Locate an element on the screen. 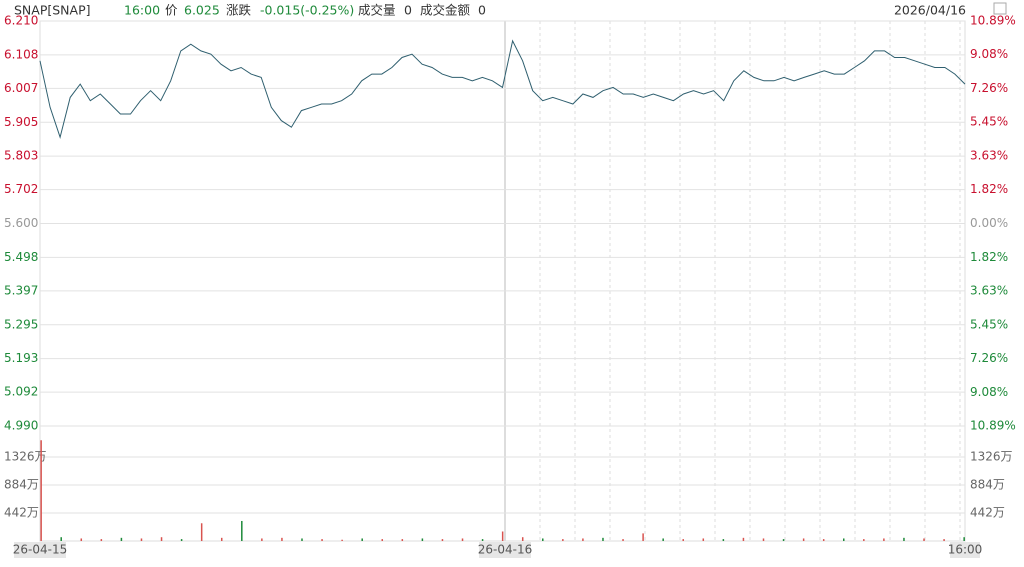 The height and width of the screenshot is (567, 1024). date: 2026/04/16 is located at coordinates (930, 10).